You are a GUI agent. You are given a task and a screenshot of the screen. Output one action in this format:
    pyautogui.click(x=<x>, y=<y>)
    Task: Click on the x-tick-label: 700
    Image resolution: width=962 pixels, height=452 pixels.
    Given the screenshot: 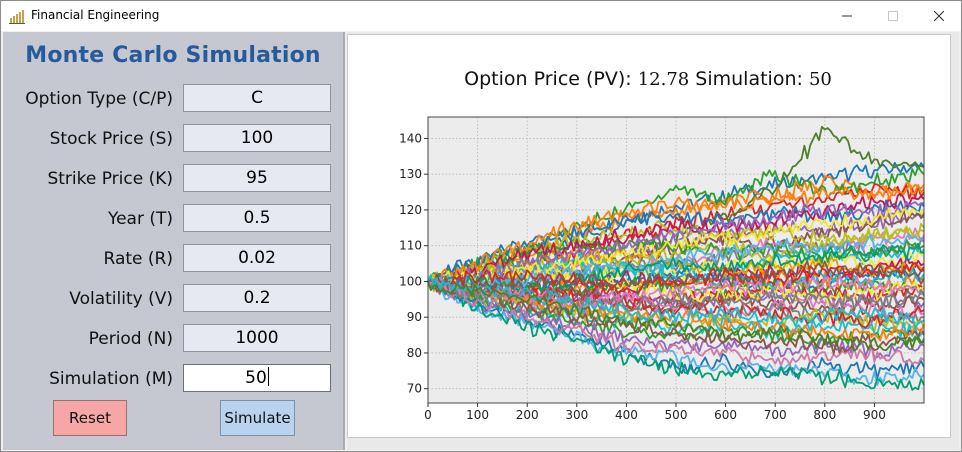 What is the action you would take?
    pyautogui.click(x=775, y=415)
    